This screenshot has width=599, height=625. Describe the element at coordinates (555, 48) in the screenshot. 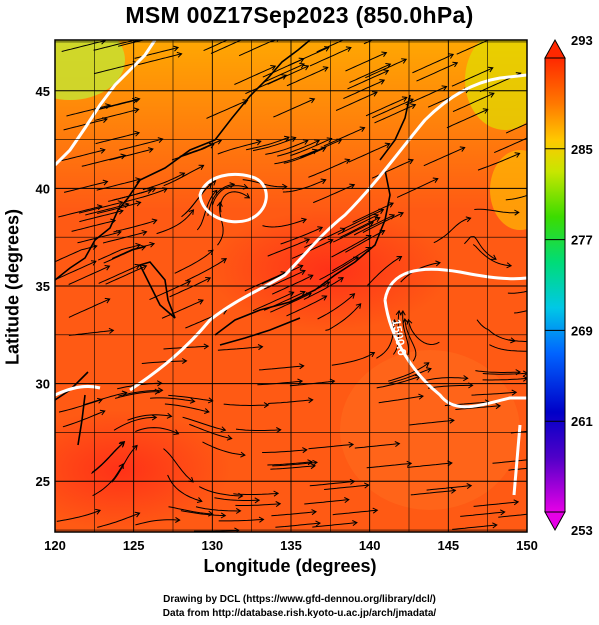

I see `colorbar-top-triangle` at that location.